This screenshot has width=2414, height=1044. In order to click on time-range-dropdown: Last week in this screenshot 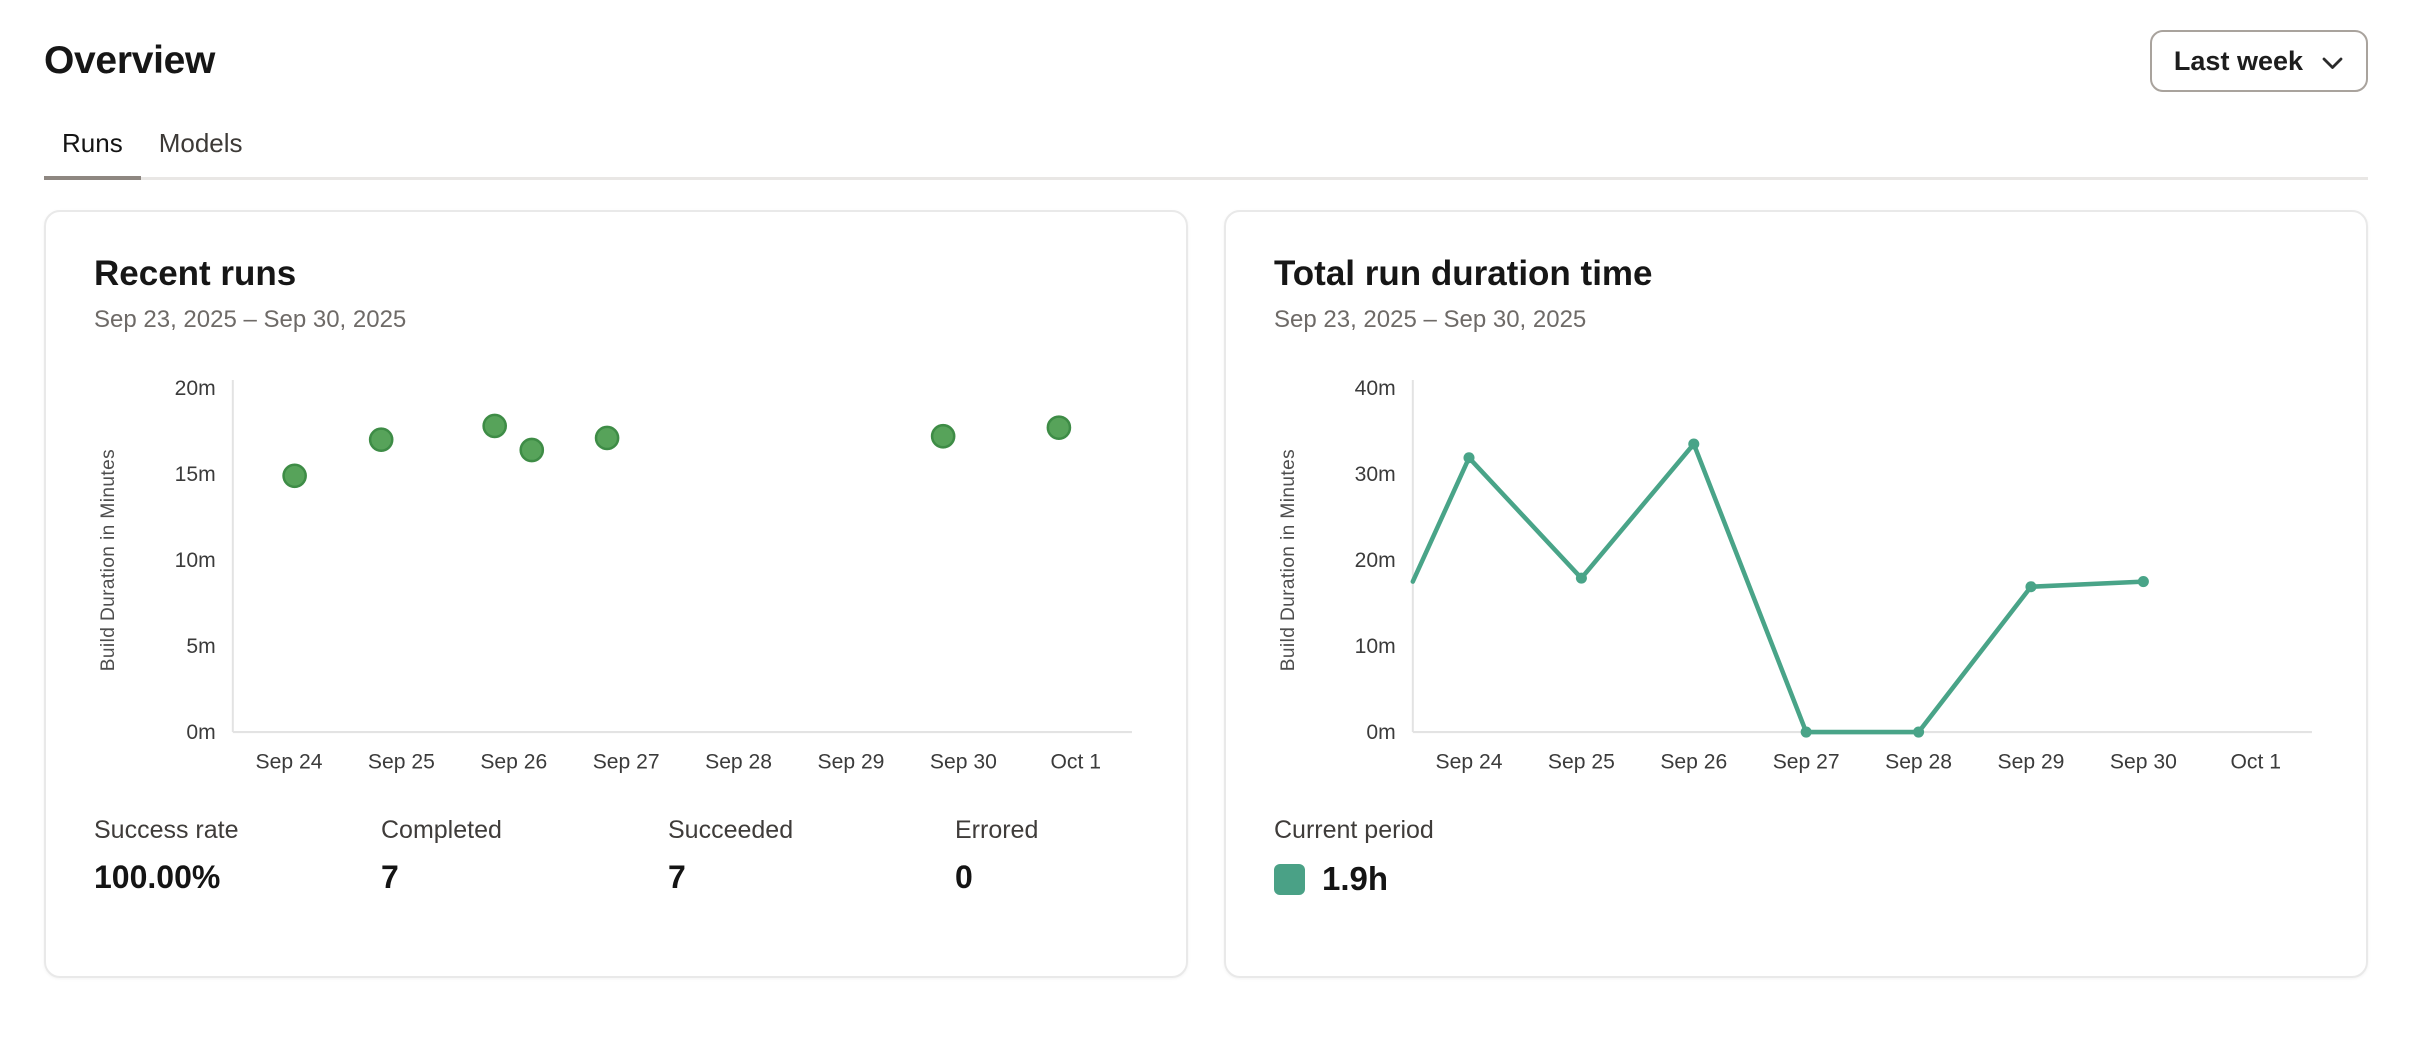, I will do `click(2258, 61)`.